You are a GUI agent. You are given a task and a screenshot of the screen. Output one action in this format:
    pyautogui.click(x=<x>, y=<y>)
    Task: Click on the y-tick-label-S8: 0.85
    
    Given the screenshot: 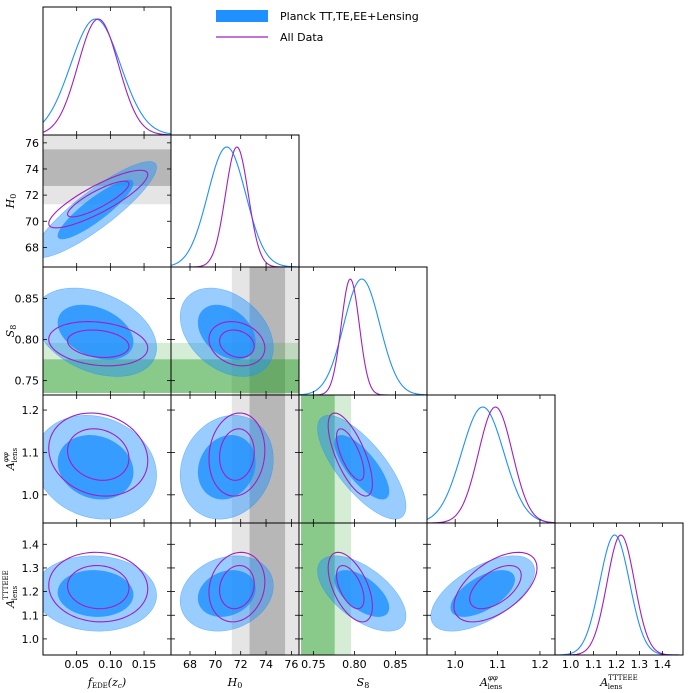 What is the action you would take?
    pyautogui.click(x=27, y=299)
    